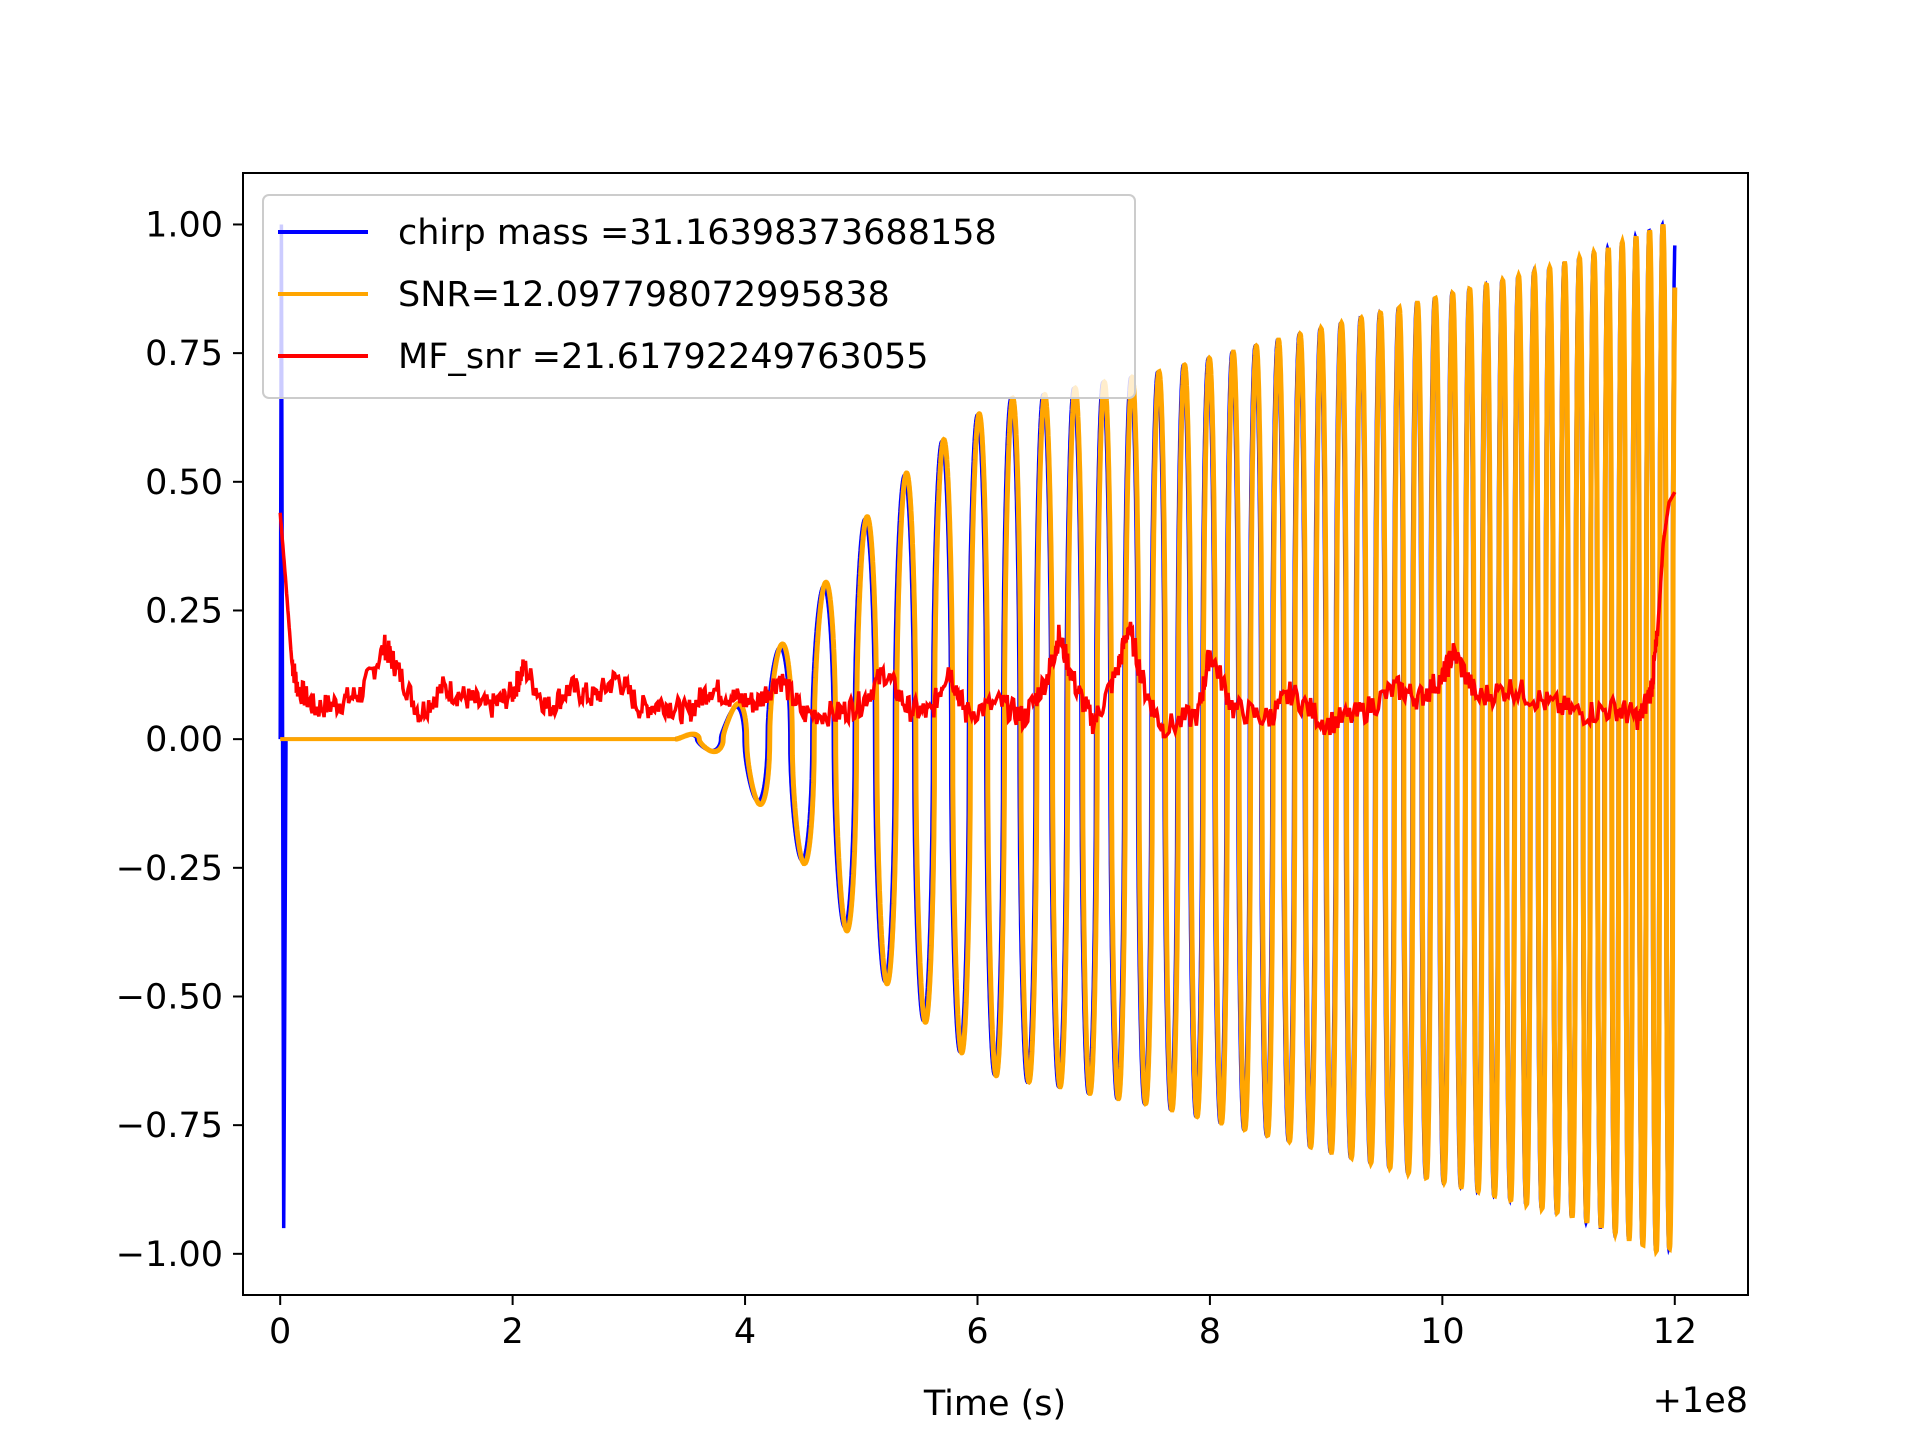 This screenshot has width=1920, height=1440. Describe the element at coordinates (1442, 1332) in the screenshot. I see `x-tick-label: 10` at that location.